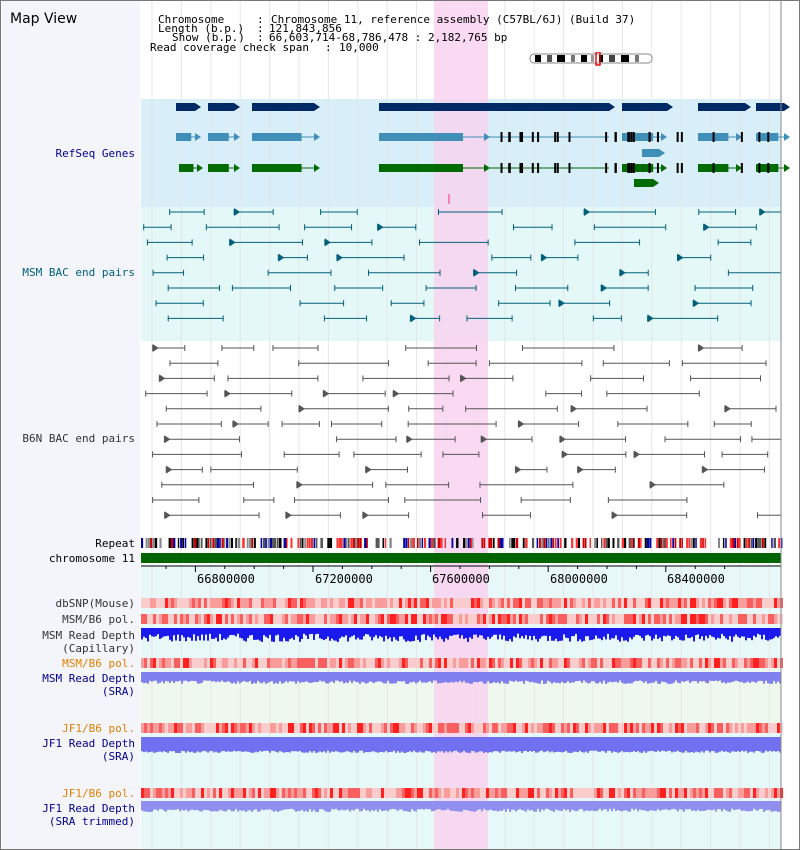  What do you see at coordinates (88, 678) in the screenshot?
I see `track-label-msm-depth-sra: MSM Read Depth` at bounding box center [88, 678].